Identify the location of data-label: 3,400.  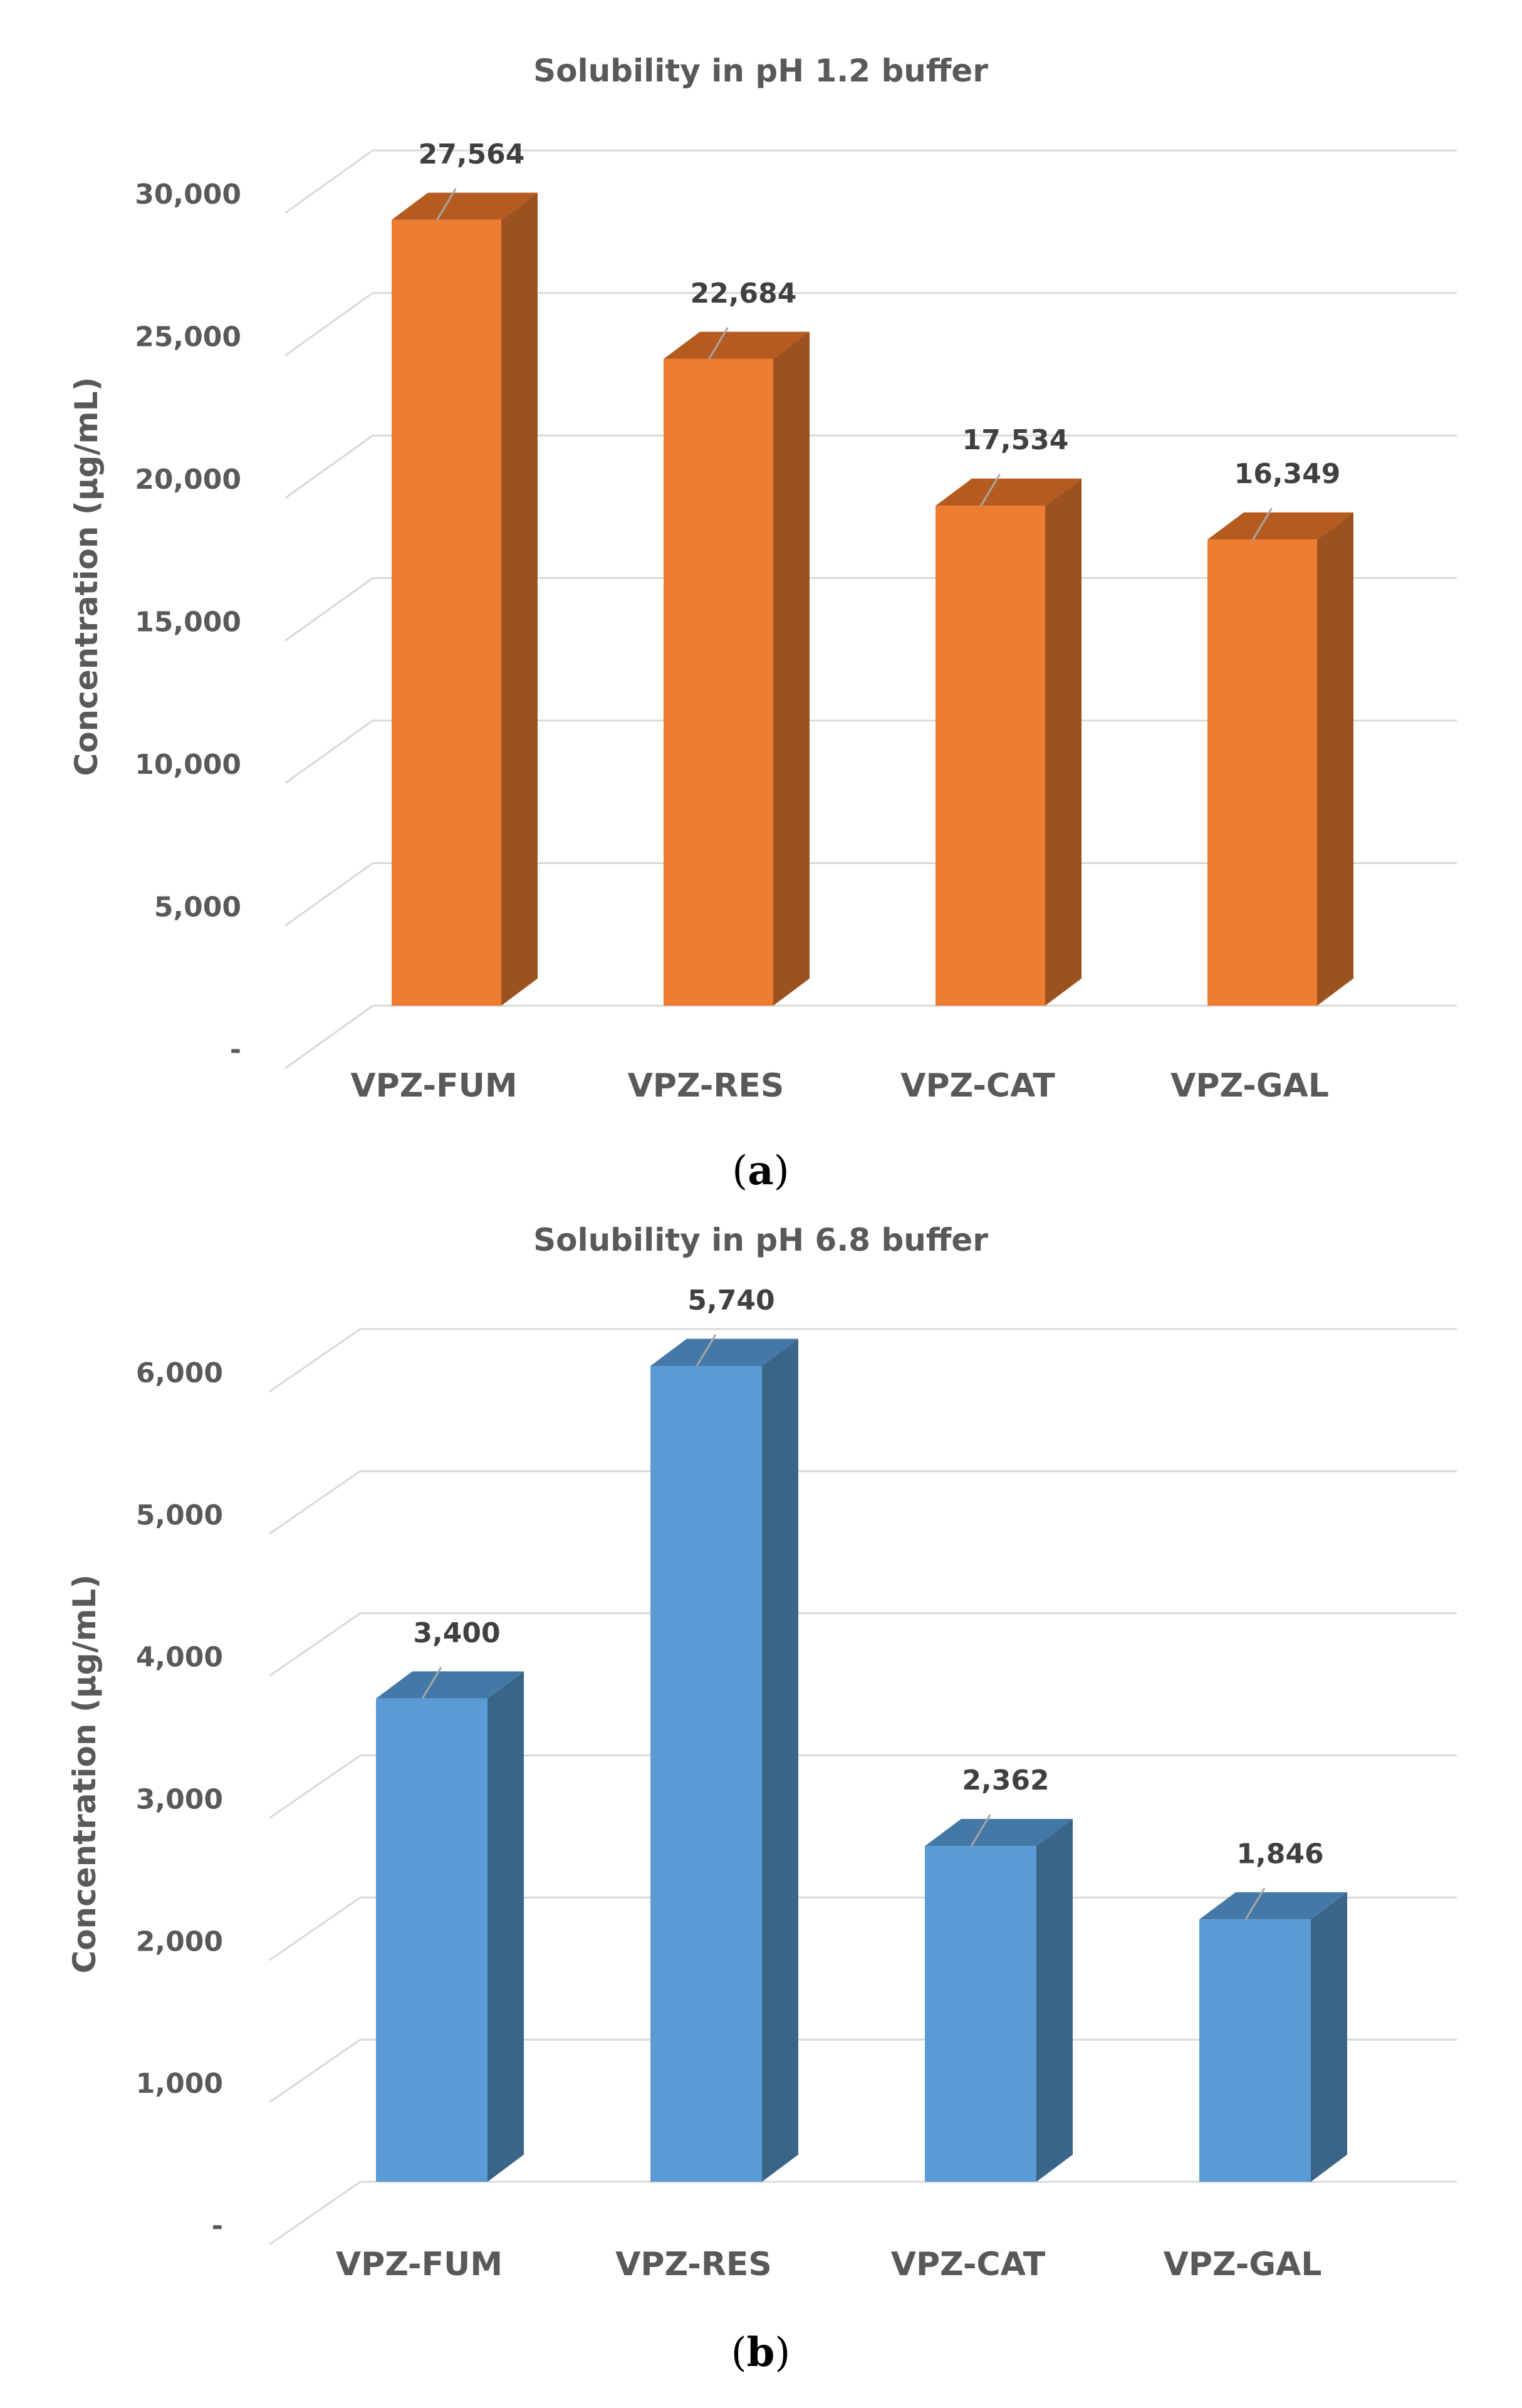
(457, 1633).